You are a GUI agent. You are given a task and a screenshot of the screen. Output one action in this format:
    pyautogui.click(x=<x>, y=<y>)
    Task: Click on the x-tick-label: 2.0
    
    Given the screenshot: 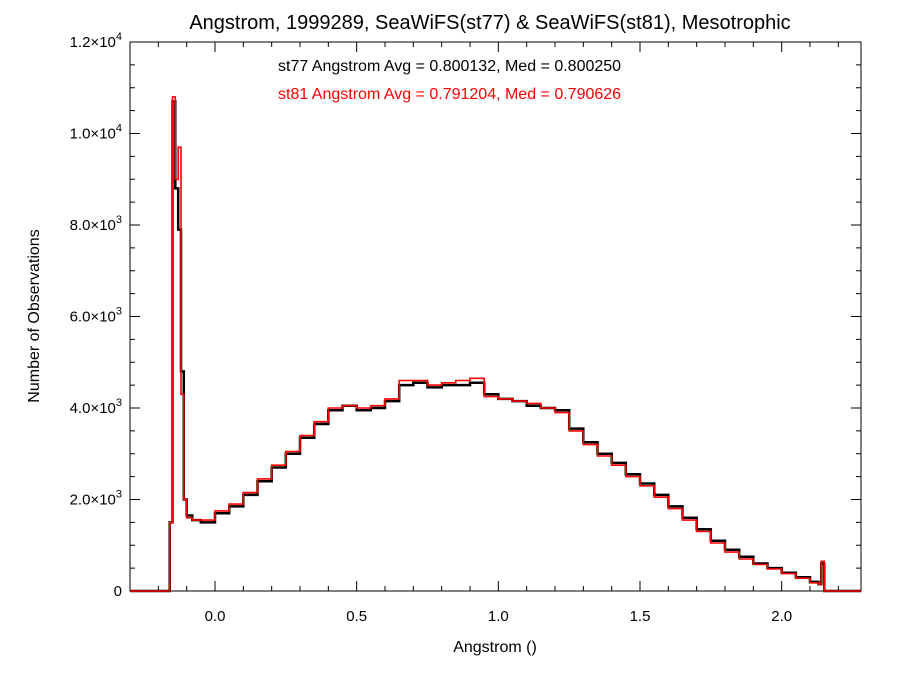 What is the action you would take?
    pyautogui.click(x=781, y=616)
    